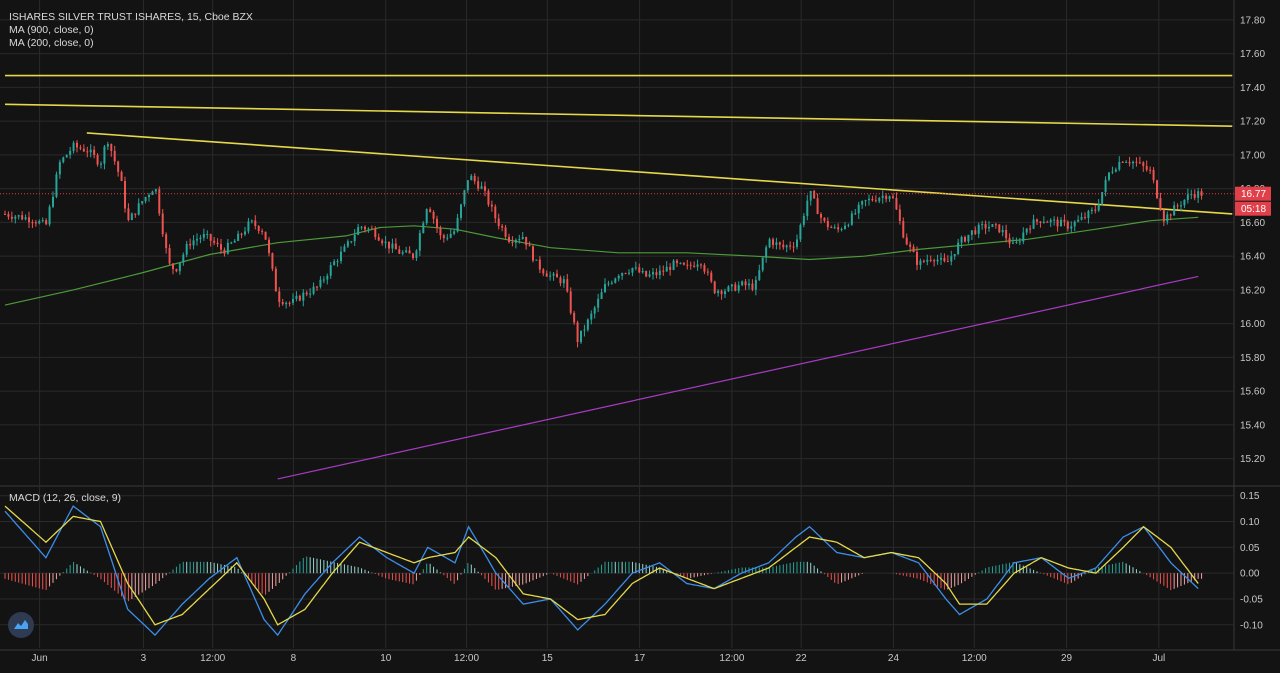 This screenshot has width=1280, height=673. Describe the element at coordinates (51, 43) in the screenshot. I see `ma200-legend: MA (200, close, 0)` at that location.